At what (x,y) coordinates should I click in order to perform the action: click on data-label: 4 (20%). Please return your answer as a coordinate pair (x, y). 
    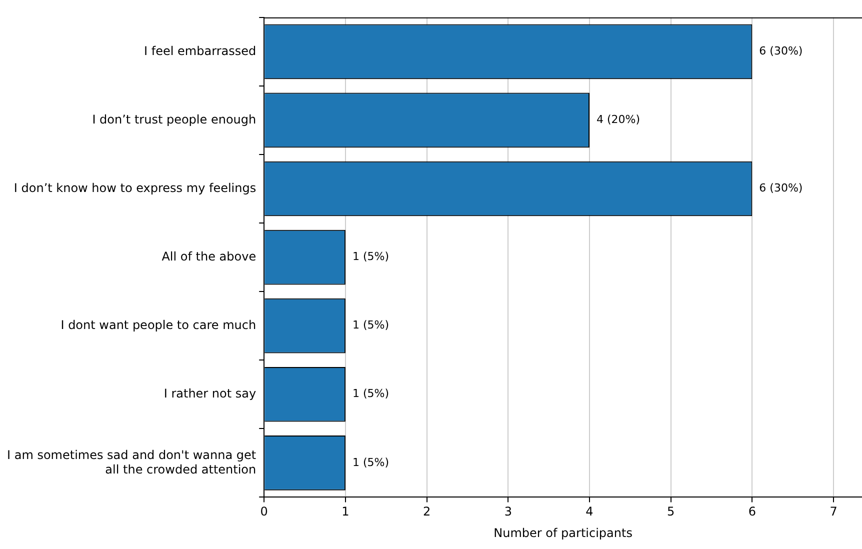
    Looking at the image, I should click on (618, 119).